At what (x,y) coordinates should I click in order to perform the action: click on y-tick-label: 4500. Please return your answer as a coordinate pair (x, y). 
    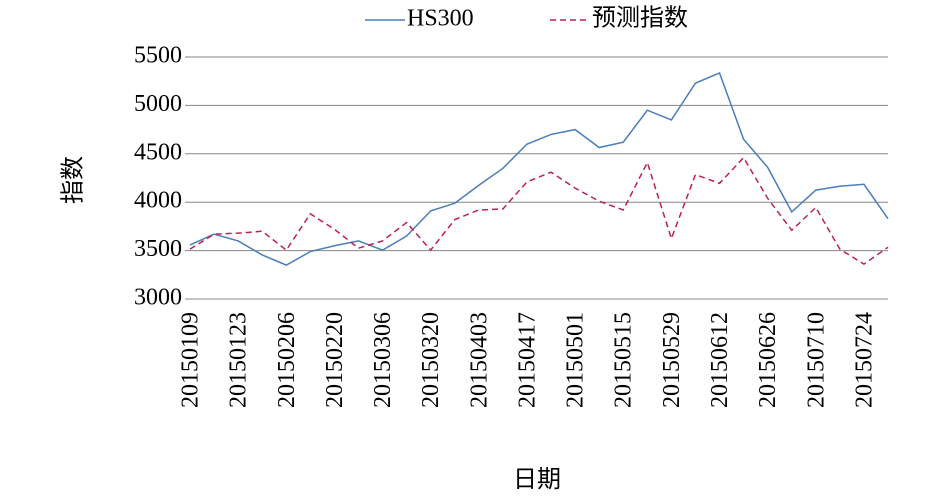
    Looking at the image, I should click on (158, 152).